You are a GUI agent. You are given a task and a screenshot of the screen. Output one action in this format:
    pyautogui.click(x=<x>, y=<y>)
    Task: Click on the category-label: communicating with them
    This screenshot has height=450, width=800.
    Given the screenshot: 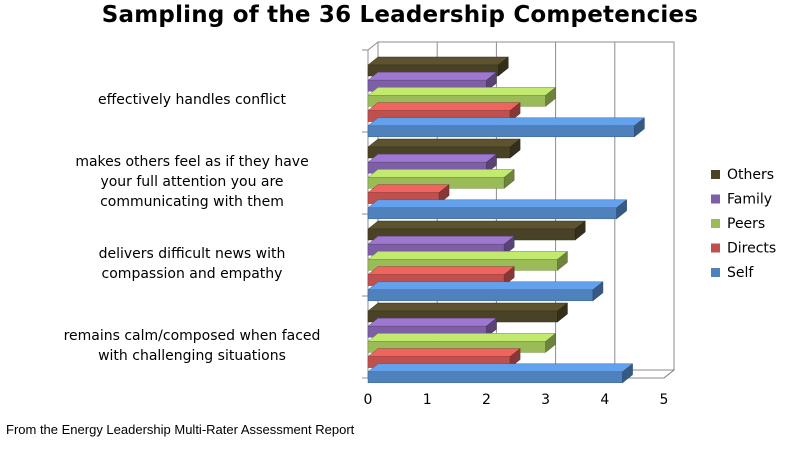 What is the action you would take?
    pyautogui.click(x=192, y=202)
    